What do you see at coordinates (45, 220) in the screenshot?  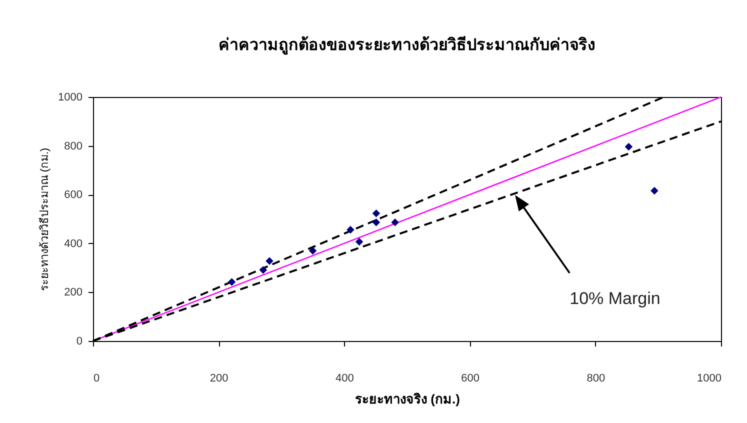 I see `y-axis-title: ระยะทางด้วยวิธีประมาณ (กม.)` at bounding box center [45, 220].